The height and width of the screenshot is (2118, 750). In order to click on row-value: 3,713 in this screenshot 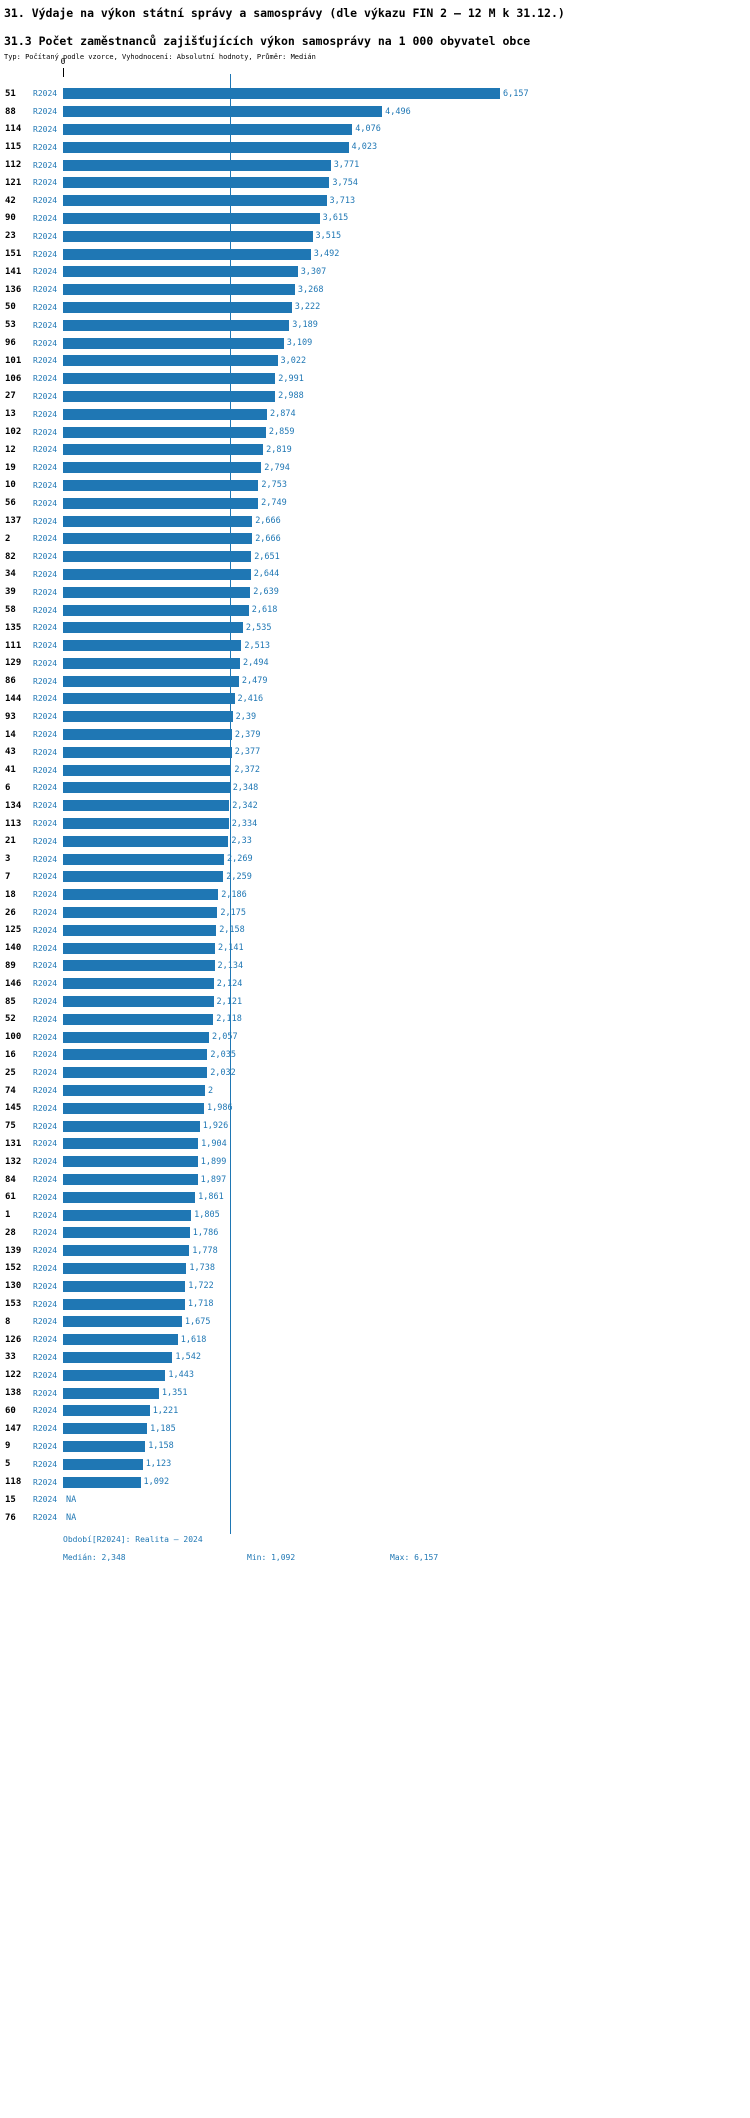, I will do `click(342, 200)`.